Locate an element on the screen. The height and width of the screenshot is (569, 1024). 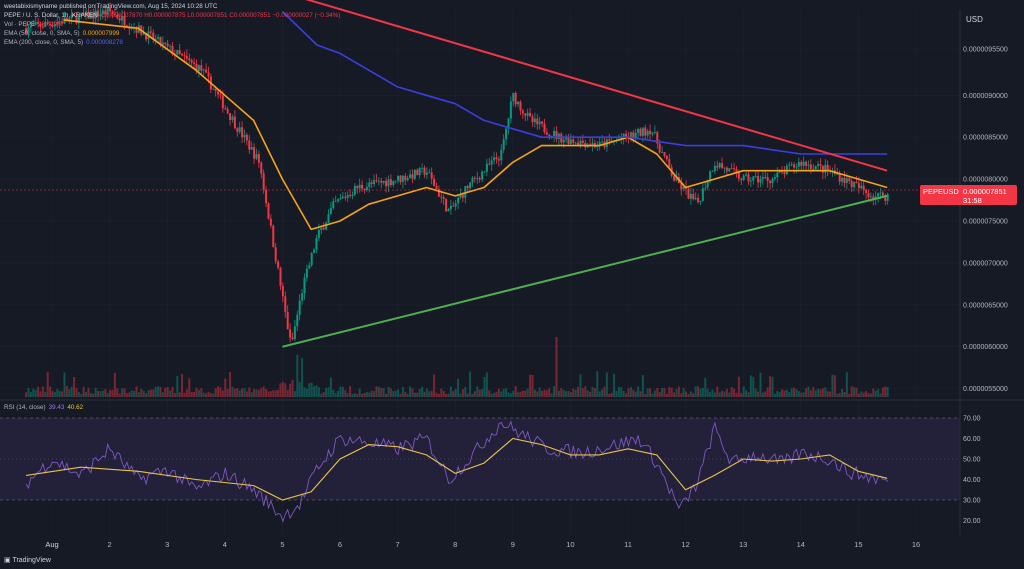
legend-ema50-value: 0.000007999 is located at coordinates (101, 33).